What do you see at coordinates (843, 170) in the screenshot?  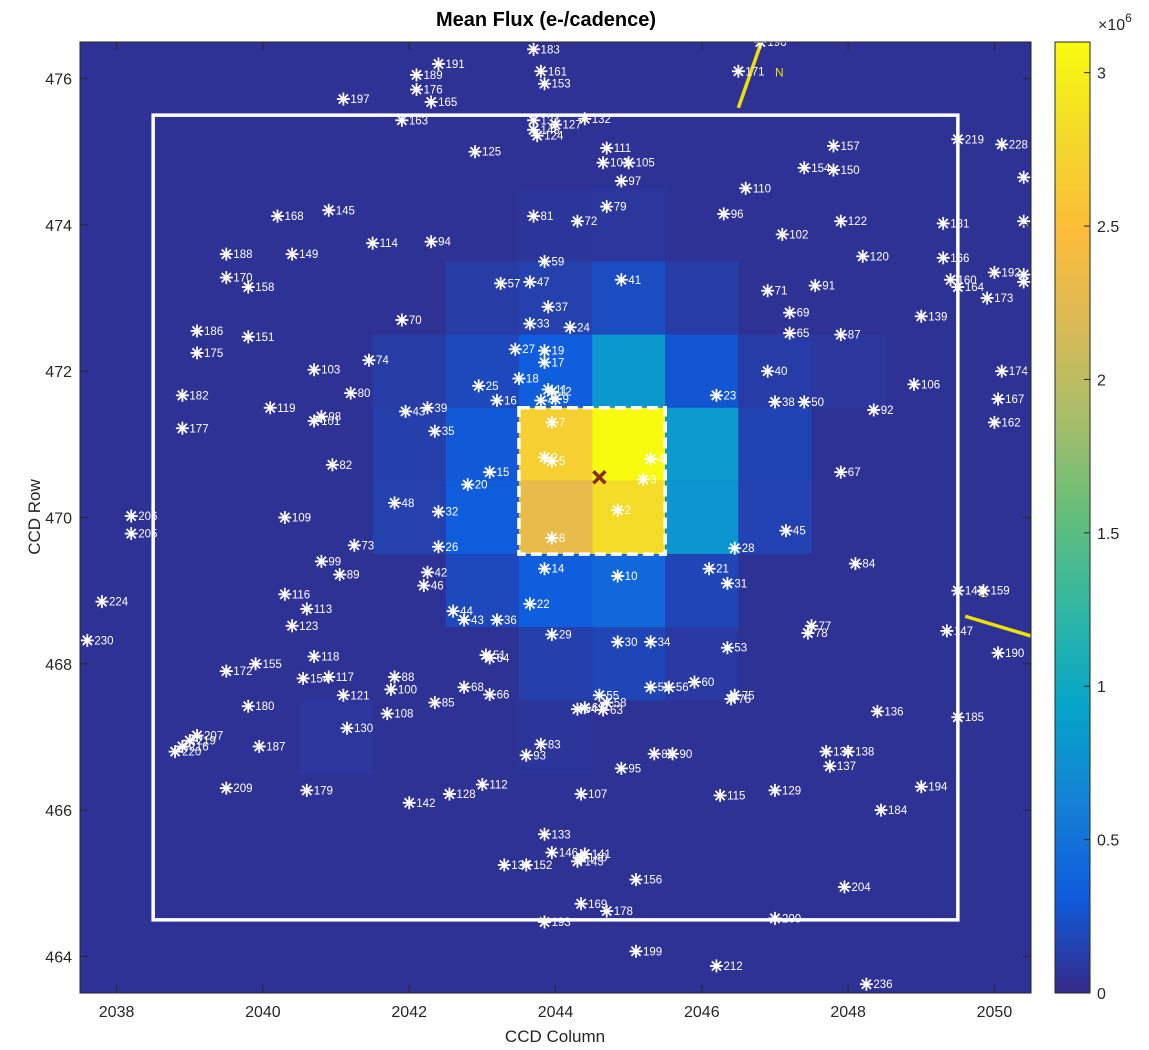 I see `star-marker: 150` at bounding box center [843, 170].